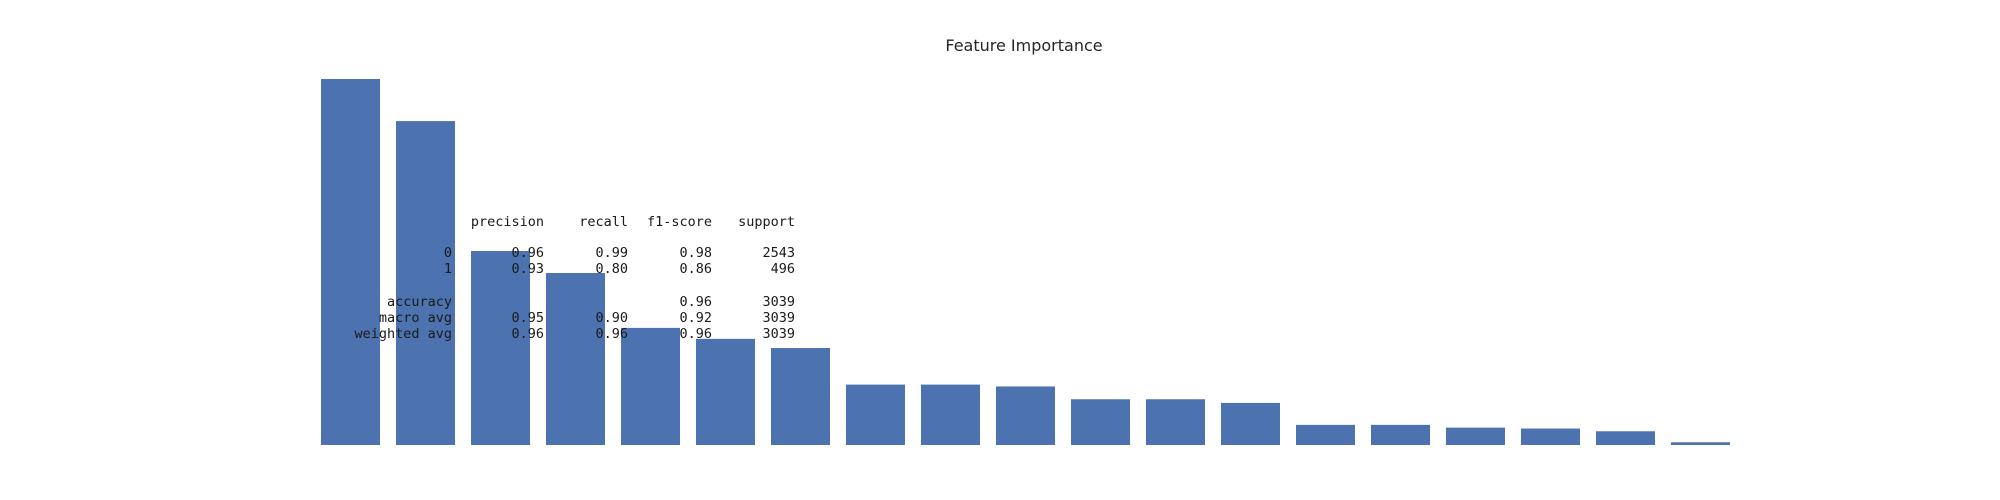  Describe the element at coordinates (778, 318) in the screenshot. I see `report-3-support: 3039` at that location.